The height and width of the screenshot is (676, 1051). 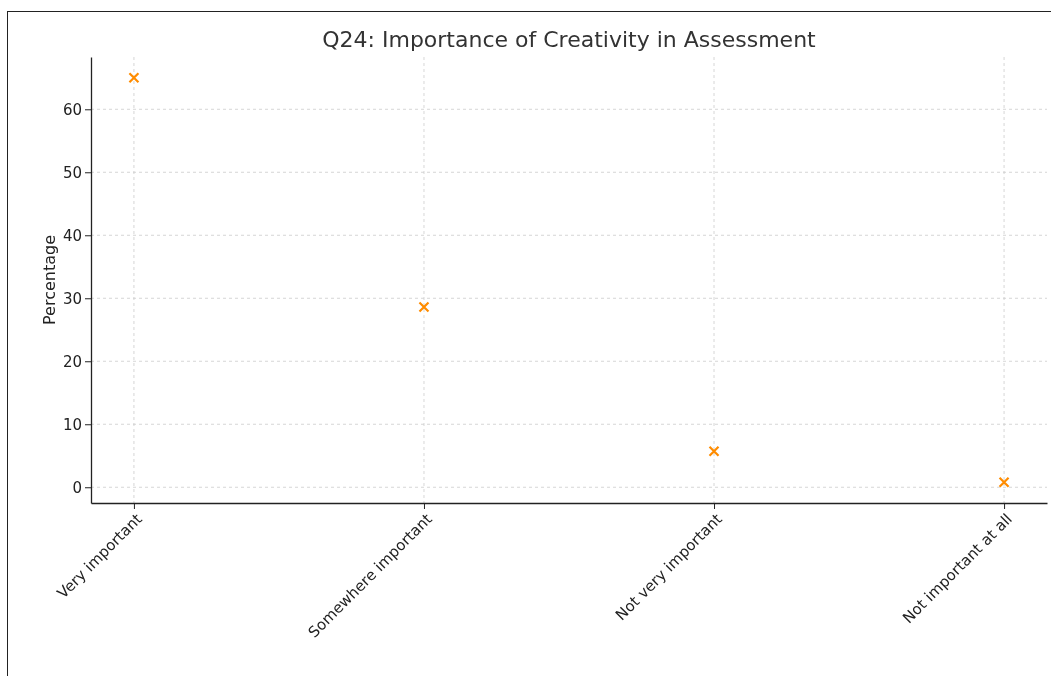 I want to click on y-tick-label: 50, so click(x=72, y=172).